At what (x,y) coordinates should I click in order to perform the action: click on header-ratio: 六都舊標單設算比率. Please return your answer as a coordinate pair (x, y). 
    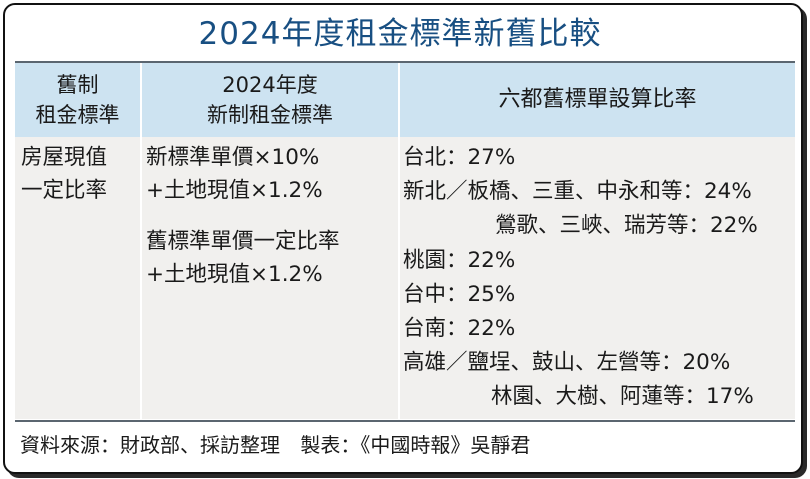
    Looking at the image, I should click on (597, 100).